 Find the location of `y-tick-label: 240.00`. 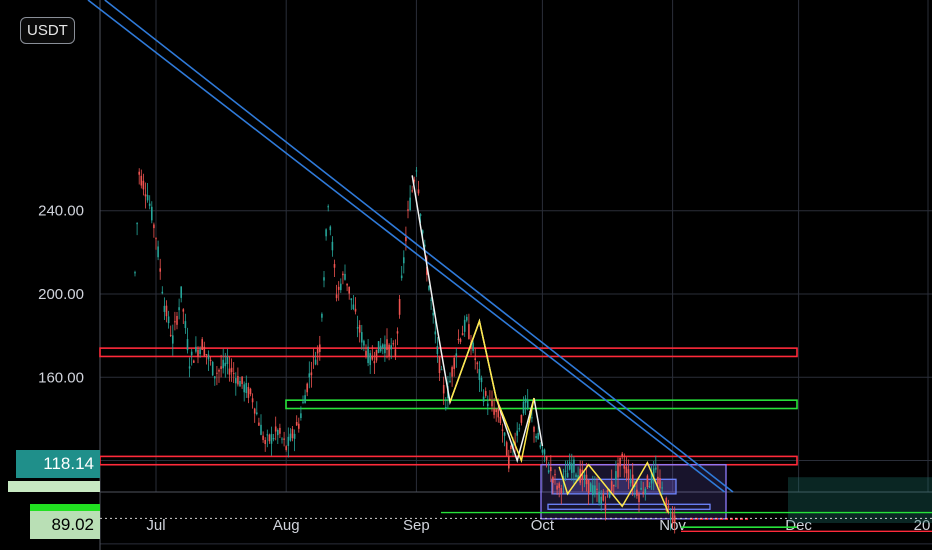

y-tick-label: 240.00 is located at coordinates (61, 211).